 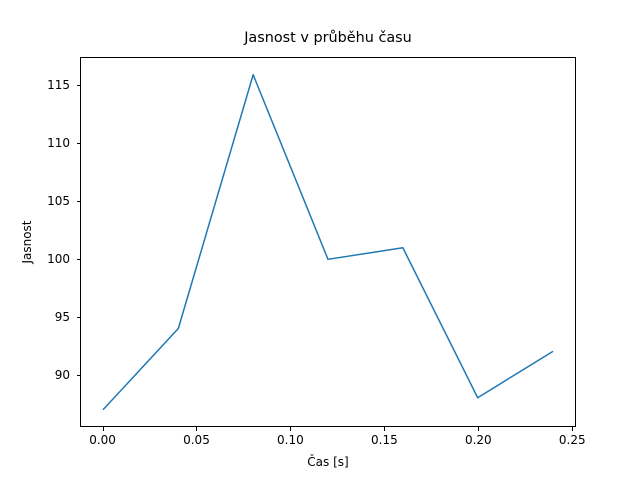 I want to click on x-tick-label: 0.20, so click(x=478, y=440).